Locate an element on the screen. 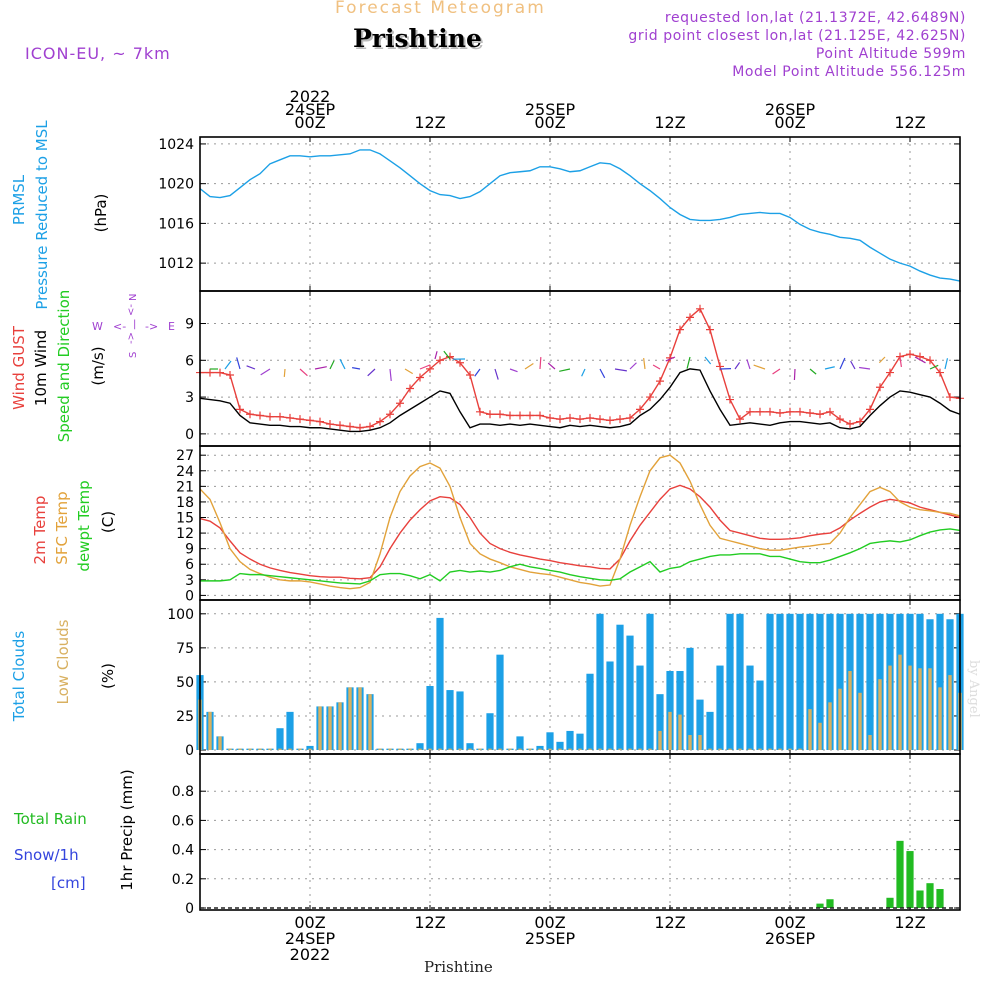  compass-n: N is located at coordinates (133, 297).